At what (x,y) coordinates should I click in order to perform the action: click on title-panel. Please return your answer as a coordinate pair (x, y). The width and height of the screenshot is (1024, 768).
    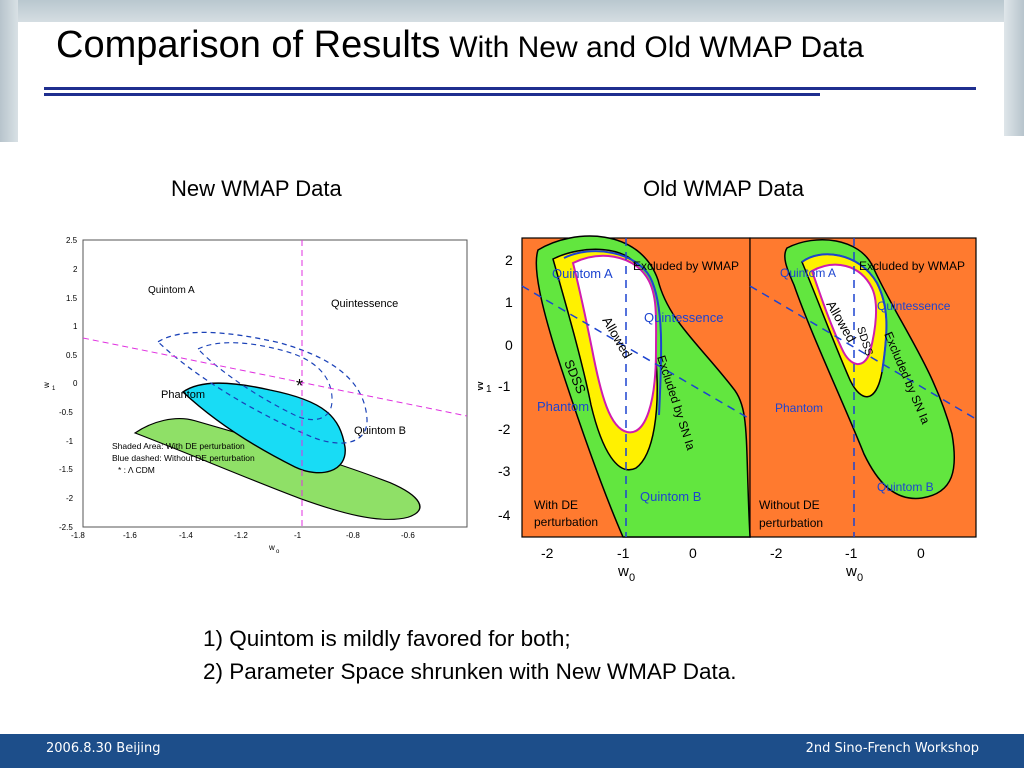
    Looking at the image, I should click on (511, 81).